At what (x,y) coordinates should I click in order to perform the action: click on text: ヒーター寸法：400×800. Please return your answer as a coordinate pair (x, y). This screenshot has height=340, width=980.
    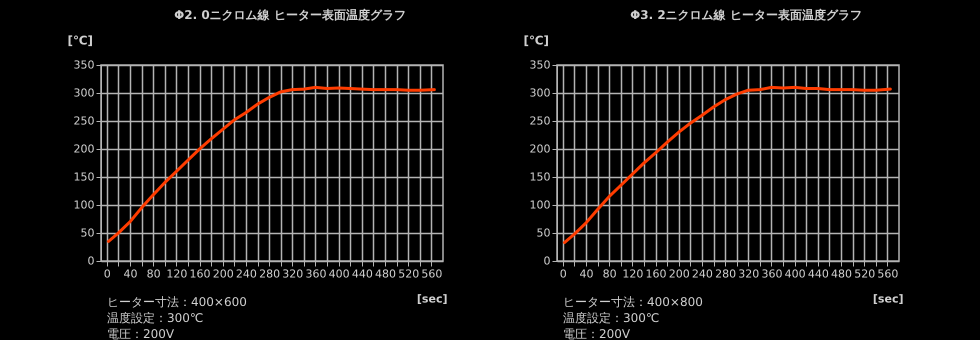
    Looking at the image, I should click on (633, 302).